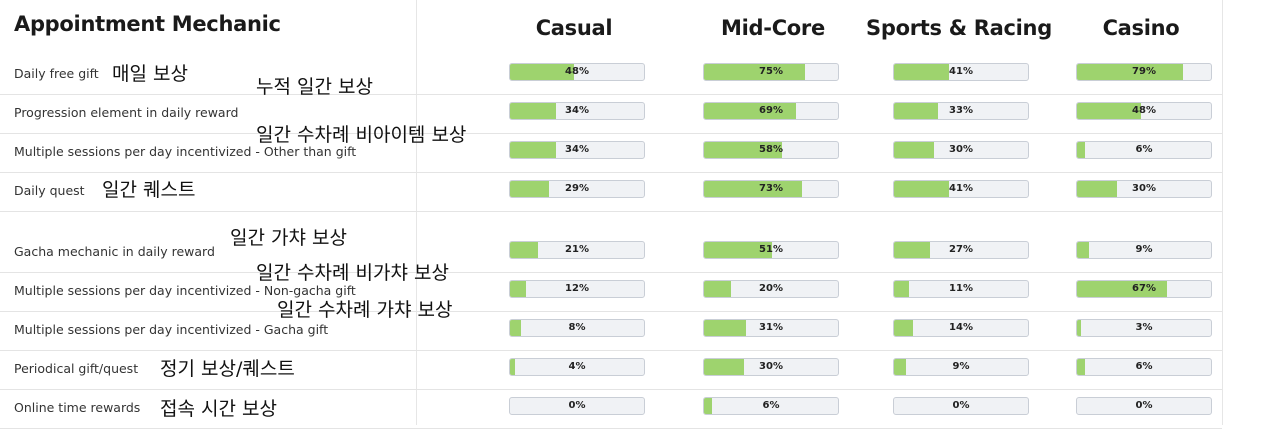 This screenshot has width=1280, height=429. Describe the element at coordinates (961, 289) in the screenshot. I see `bar-track-sports-racing: 11%` at that location.